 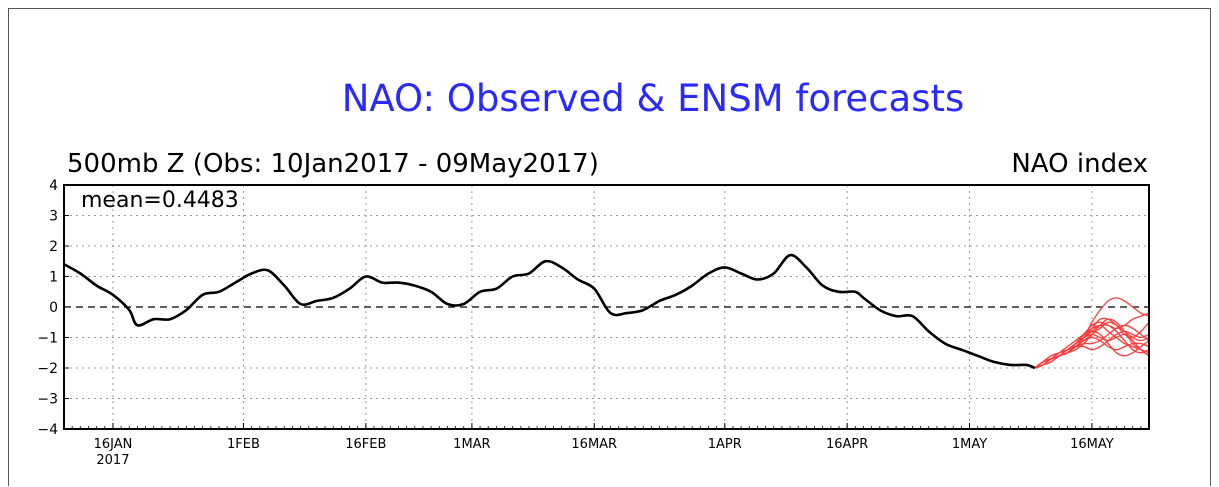 What do you see at coordinates (365, 444) in the screenshot?
I see `x-tick-label: 16FEB` at bounding box center [365, 444].